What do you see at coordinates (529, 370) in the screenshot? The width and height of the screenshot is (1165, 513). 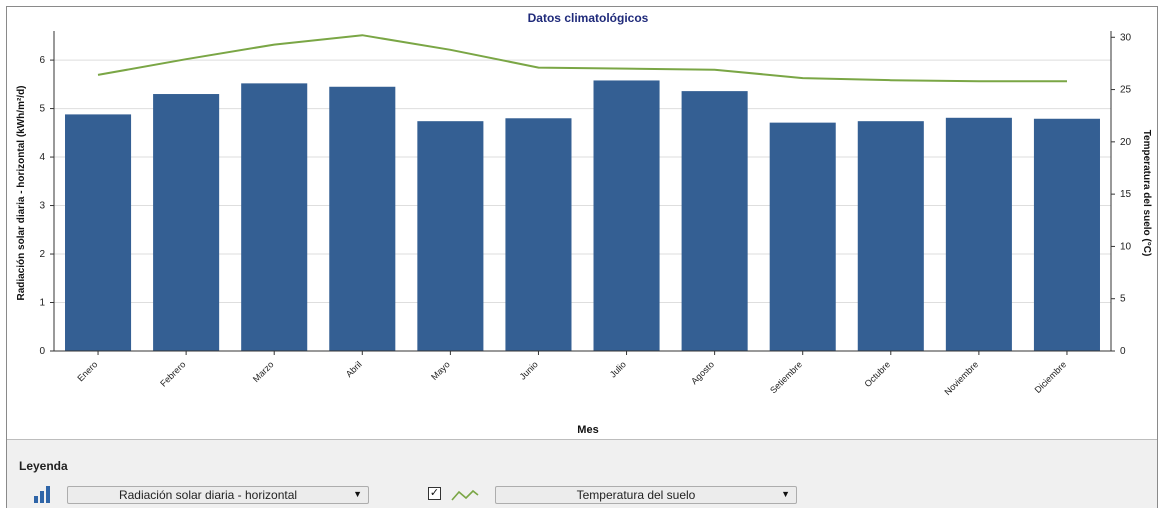 I see `x-tick-label: Junio` at bounding box center [529, 370].